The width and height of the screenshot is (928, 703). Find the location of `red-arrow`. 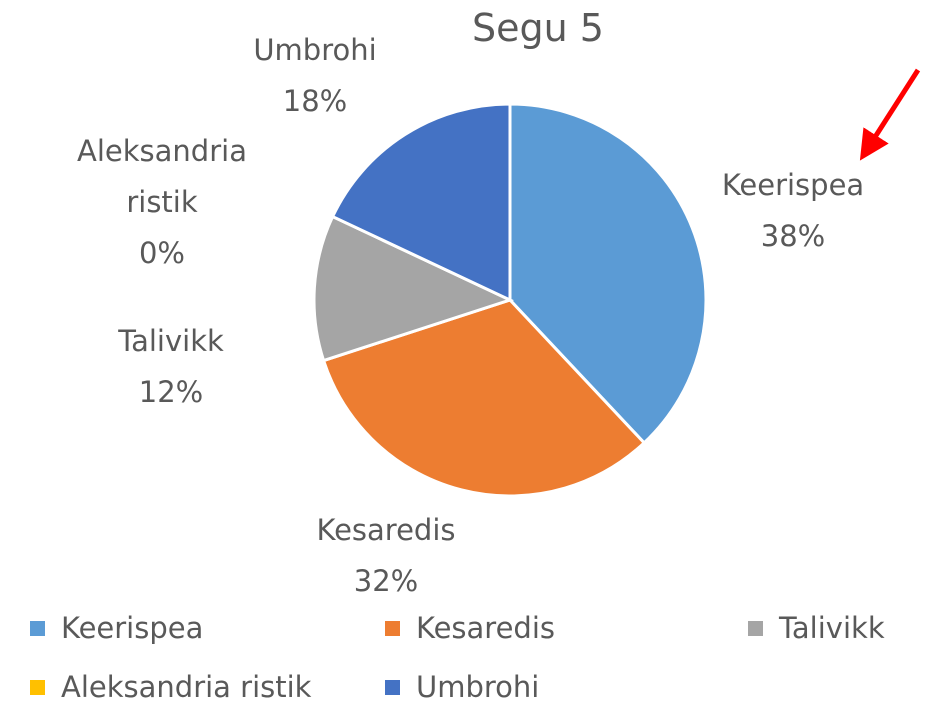

red-arrow is located at coordinates (890, 114).